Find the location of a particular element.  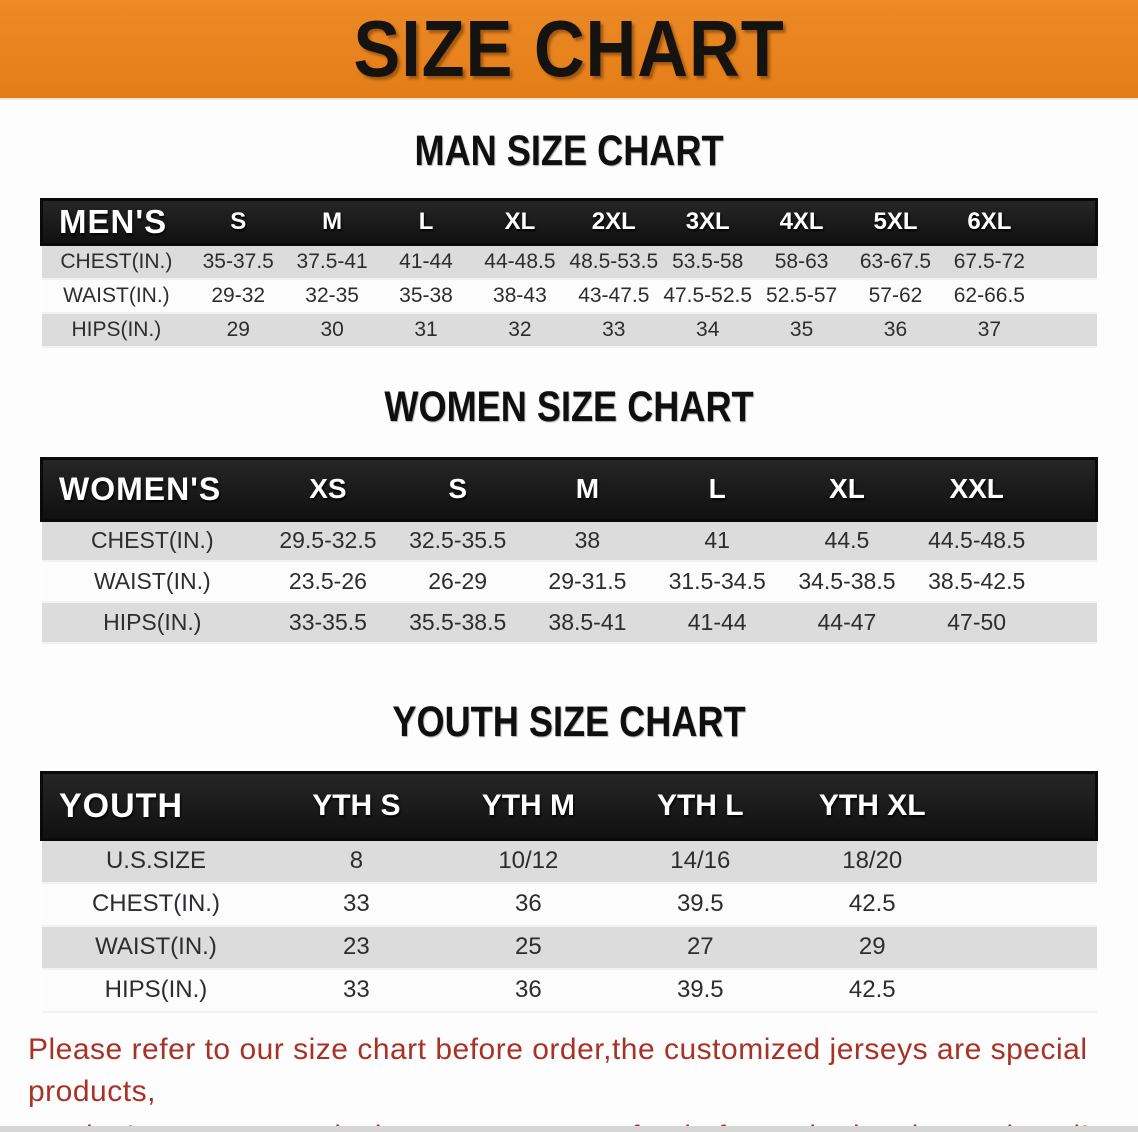

measurement-row: U.S.SIZE 8 10/12 14/16 18/20 is located at coordinates (569, 861).